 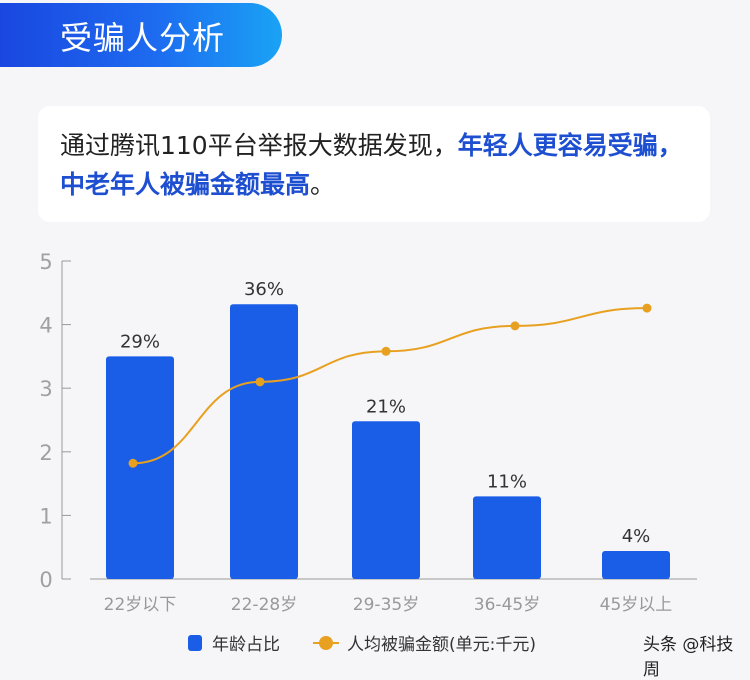 I want to click on x-tick-label: 22-28岁, so click(x=264, y=605).